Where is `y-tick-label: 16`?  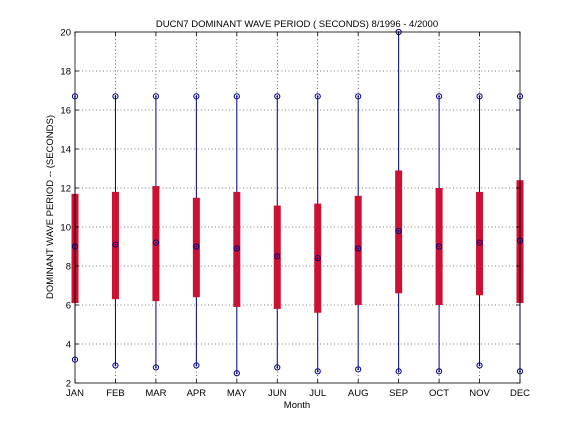
y-tick-label: 16 is located at coordinates (65, 111).